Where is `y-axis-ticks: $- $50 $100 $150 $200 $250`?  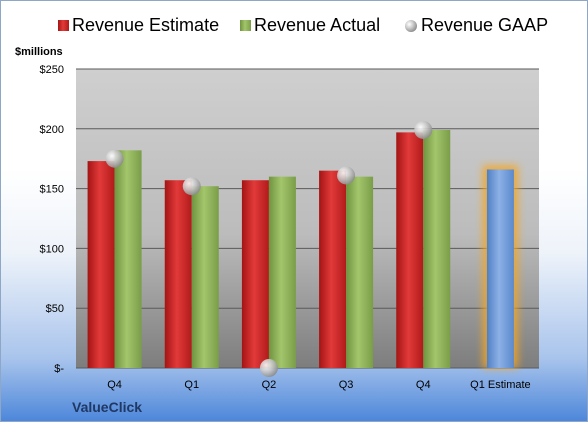
y-axis-ticks: $- $50 $100 $150 $200 $250 is located at coordinates (52, 219).